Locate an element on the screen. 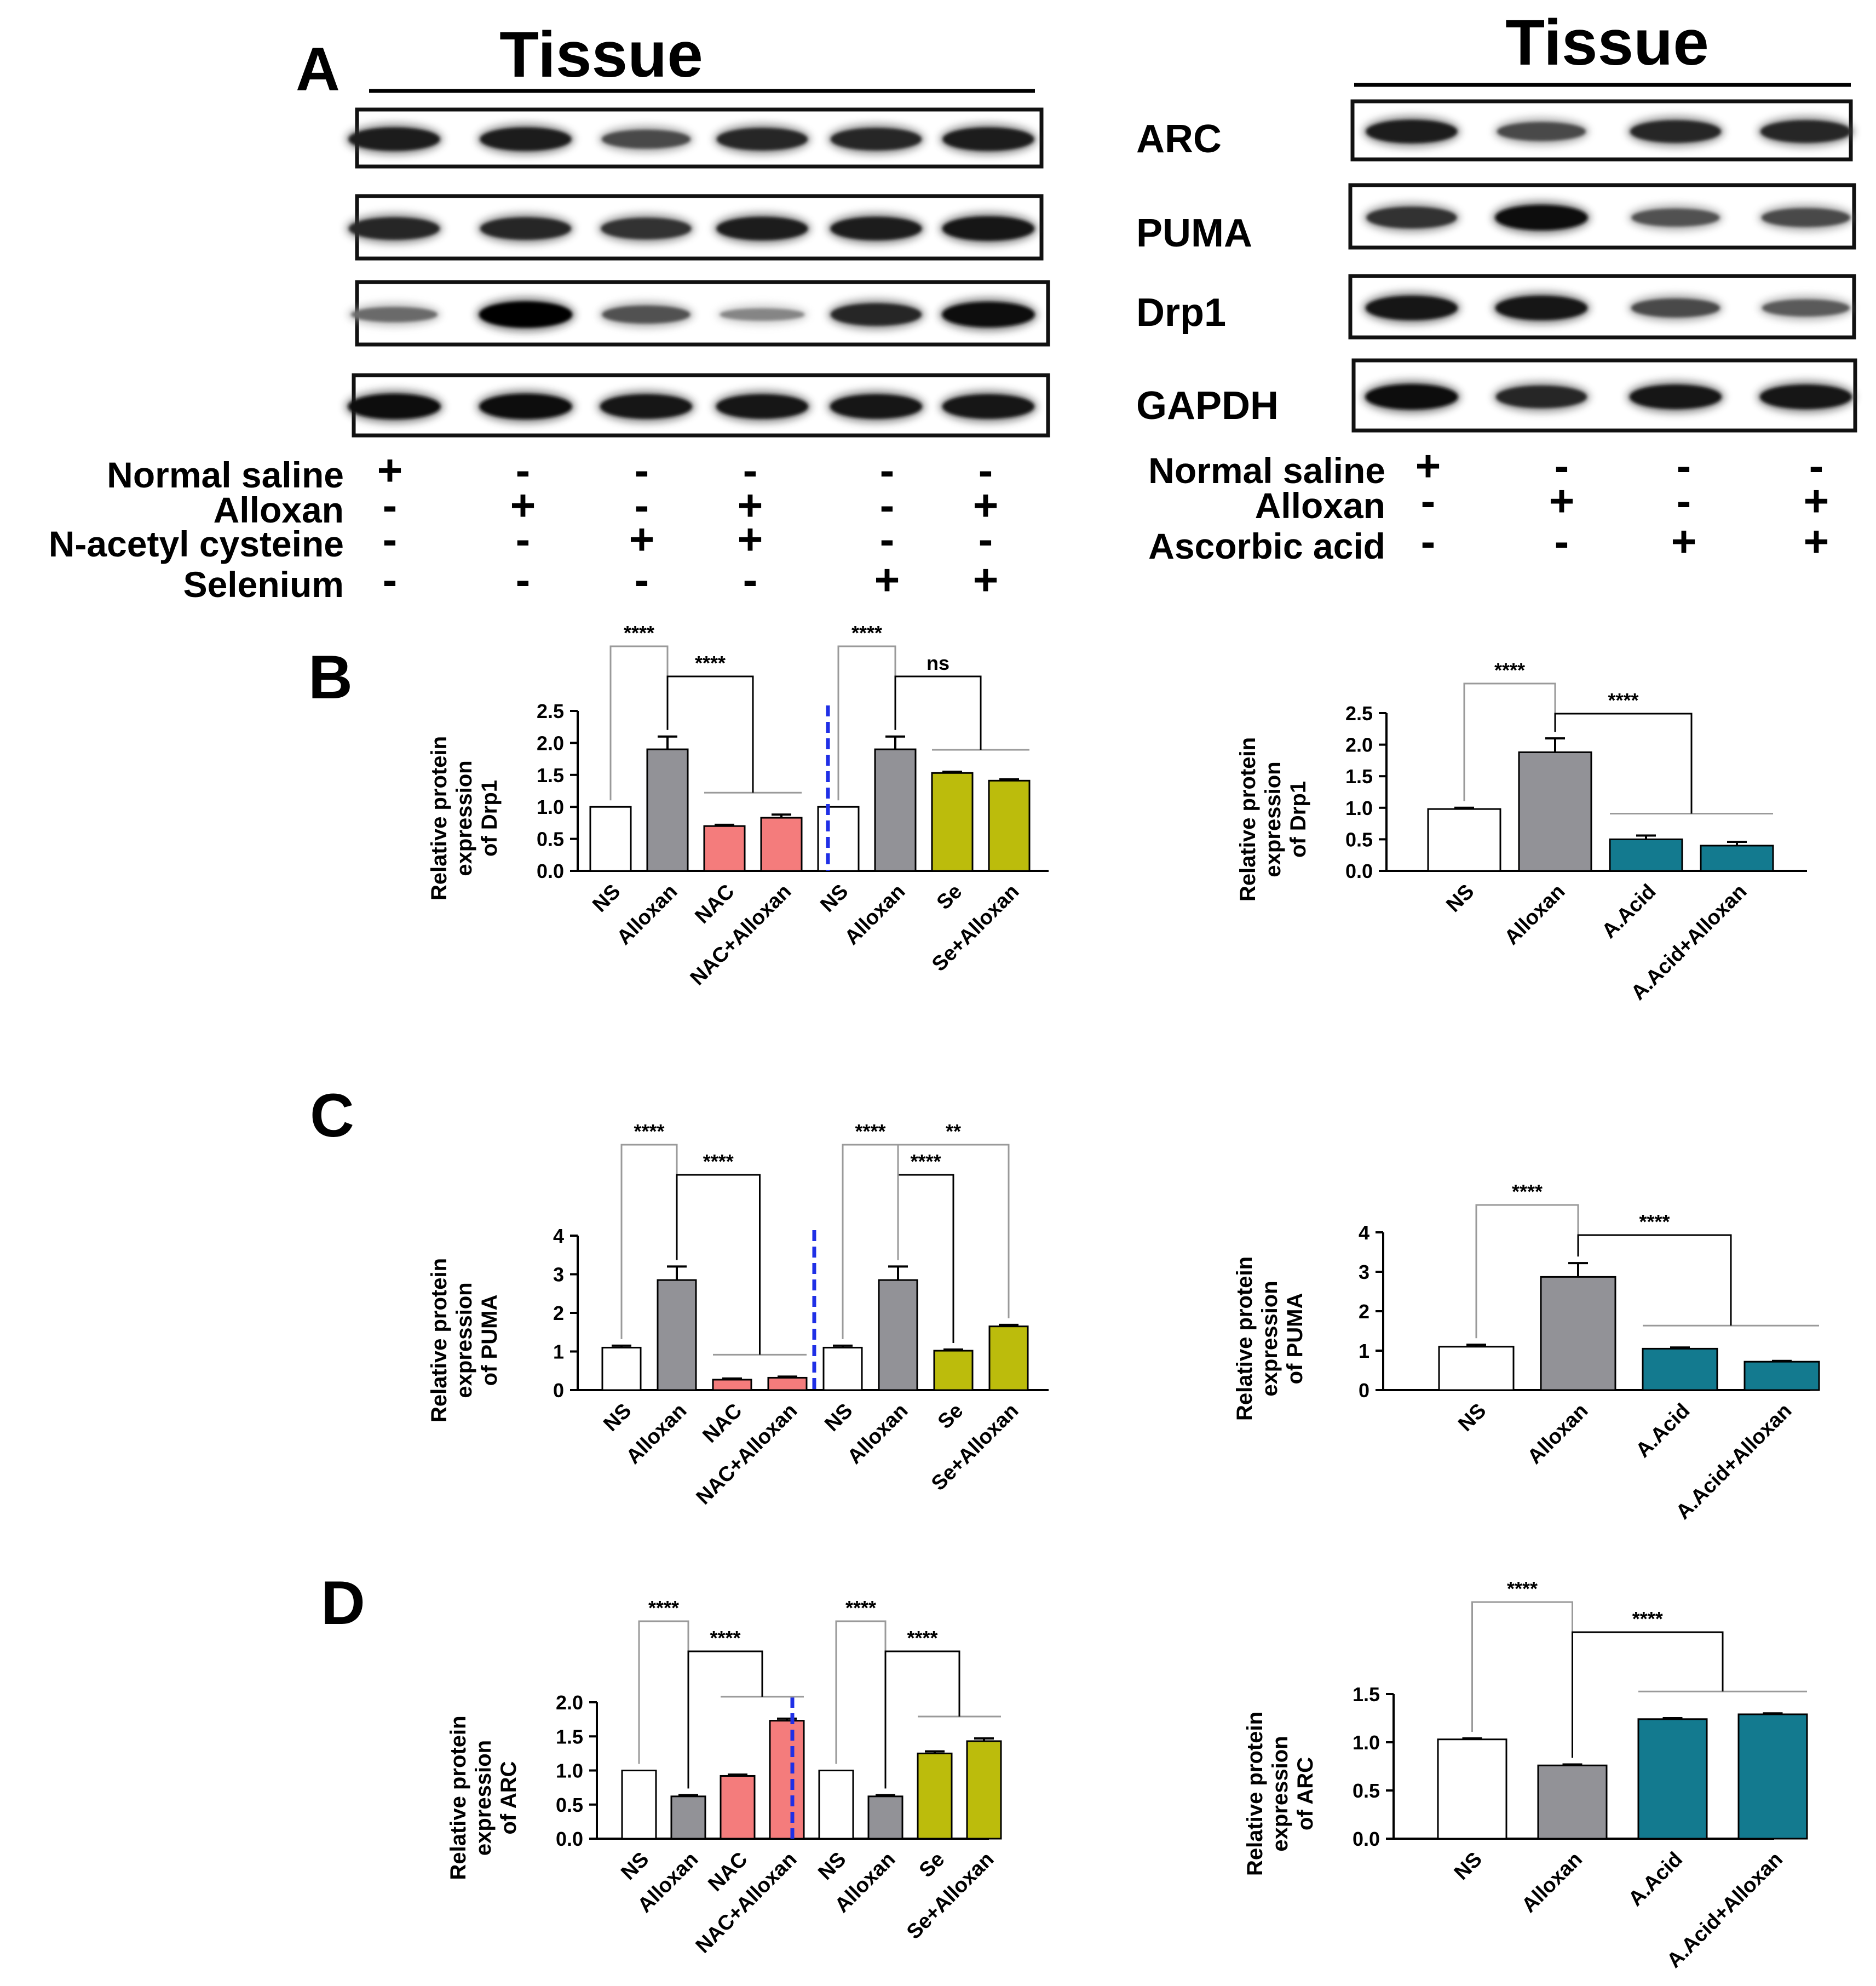  protein-label-arc: ARC is located at coordinates (1179, 139).